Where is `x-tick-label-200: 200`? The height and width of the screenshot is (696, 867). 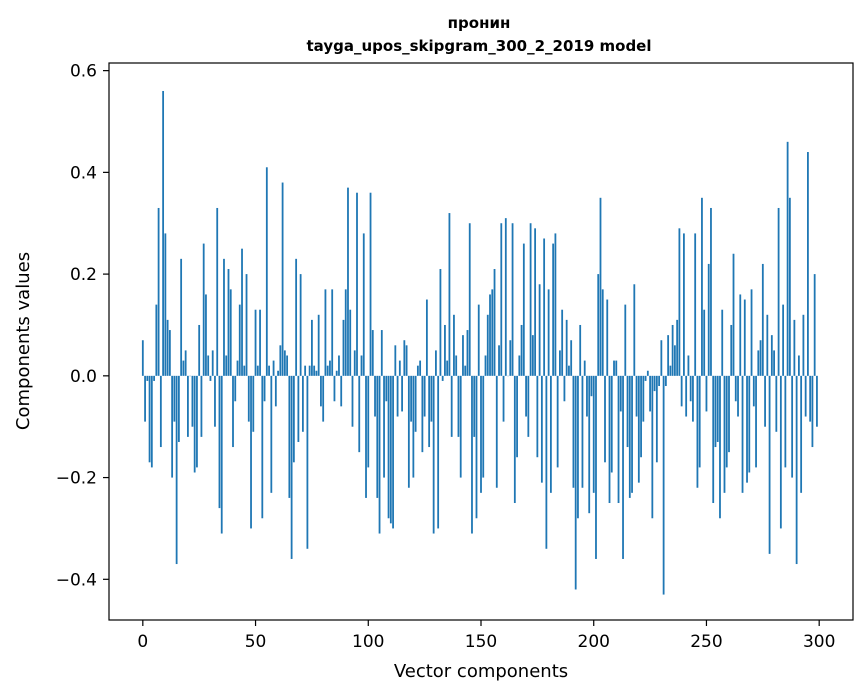
x-tick-label-200: 200 is located at coordinates (594, 642).